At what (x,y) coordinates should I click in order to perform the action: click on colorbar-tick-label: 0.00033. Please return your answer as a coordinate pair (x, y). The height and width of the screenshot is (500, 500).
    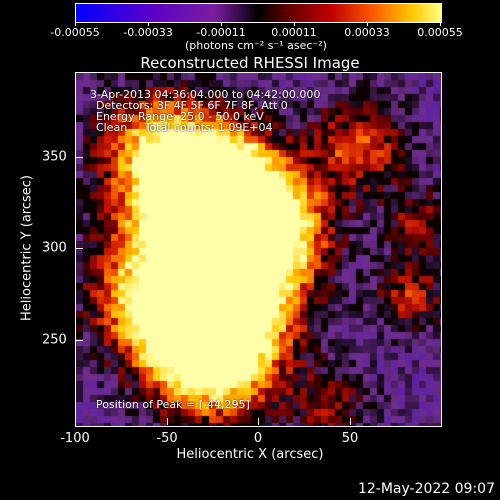
    Looking at the image, I should click on (367, 32).